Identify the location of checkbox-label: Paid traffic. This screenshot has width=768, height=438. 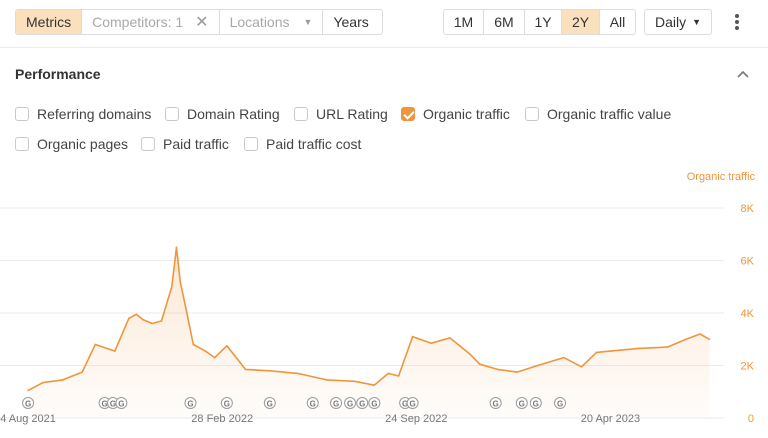
(196, 144).